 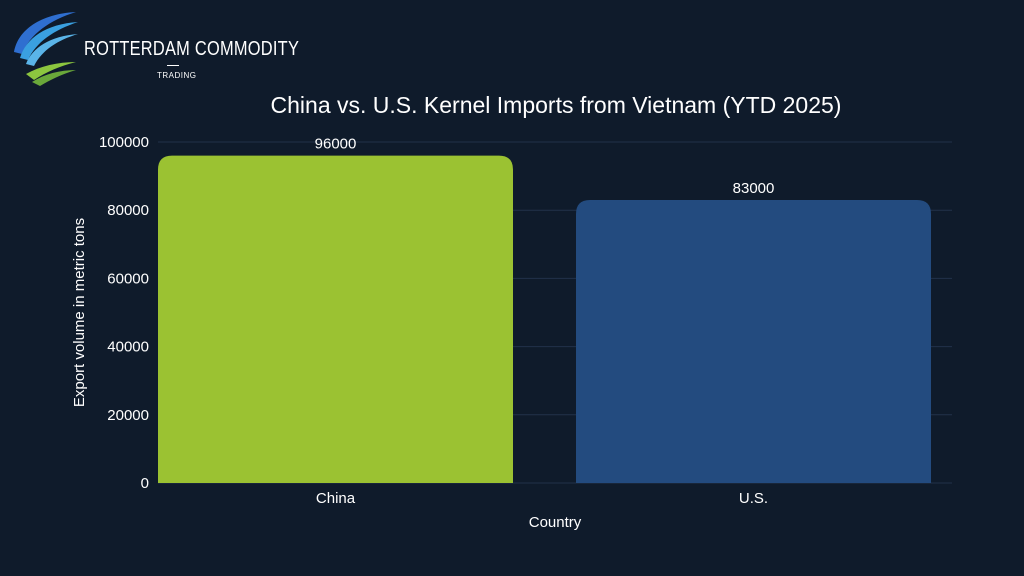 I want to click on y-tick-label: 80000, so click(x=128, y=210).